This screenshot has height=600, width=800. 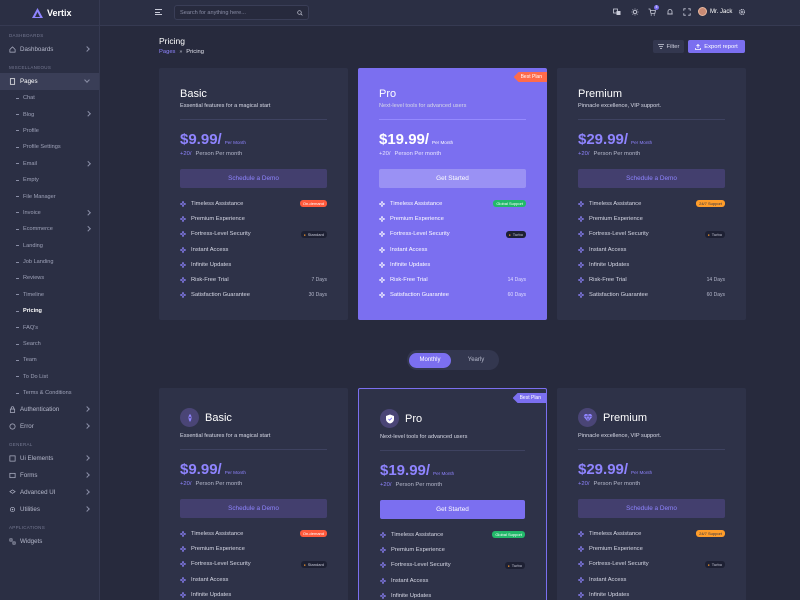 I want to click on bell-icon, so click(x=670, y=12).